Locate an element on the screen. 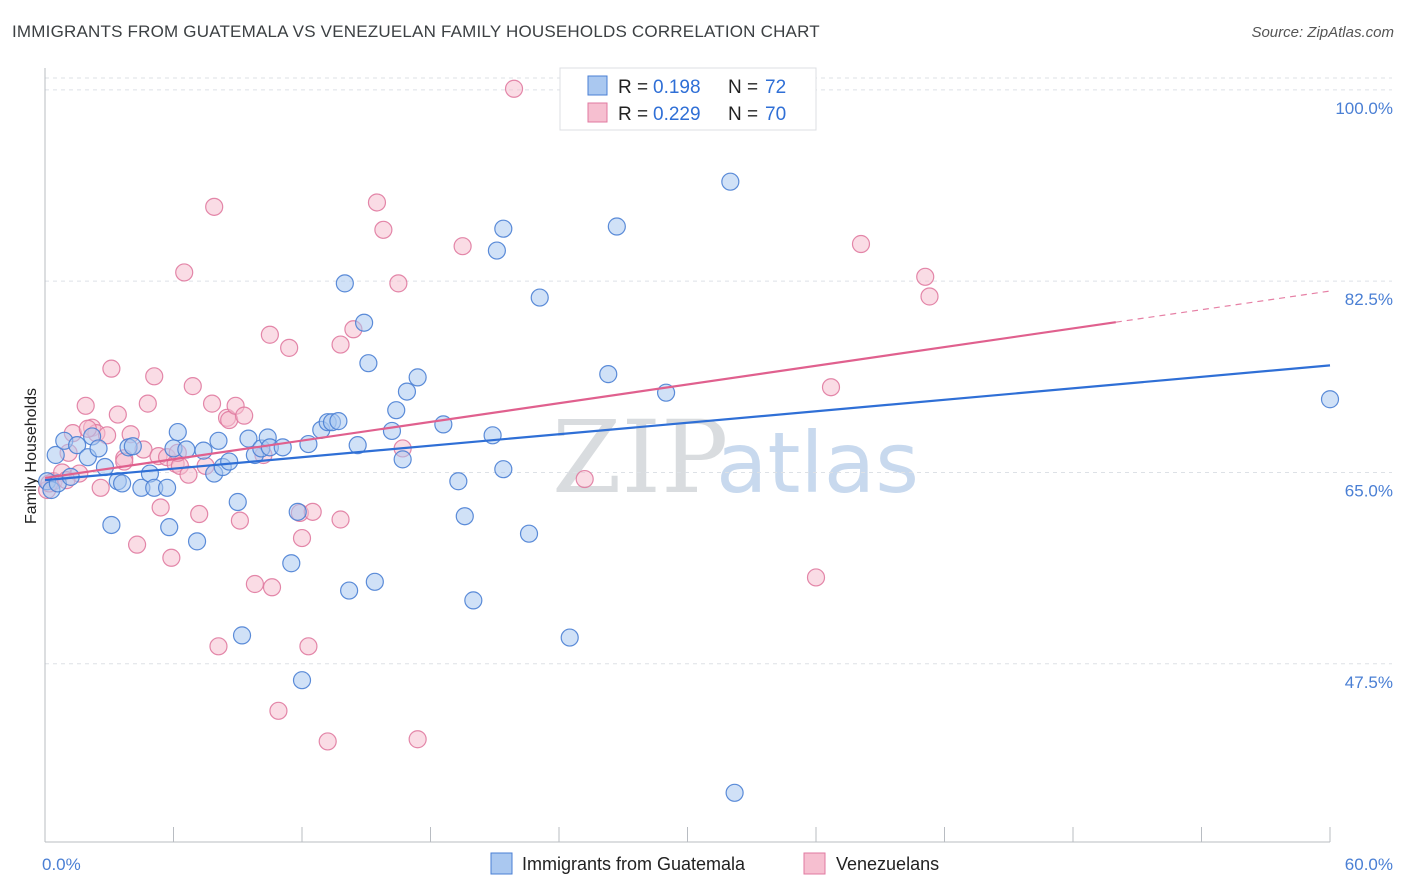  y-tick-label: 47.5% is located at coordinates (1369, 682).